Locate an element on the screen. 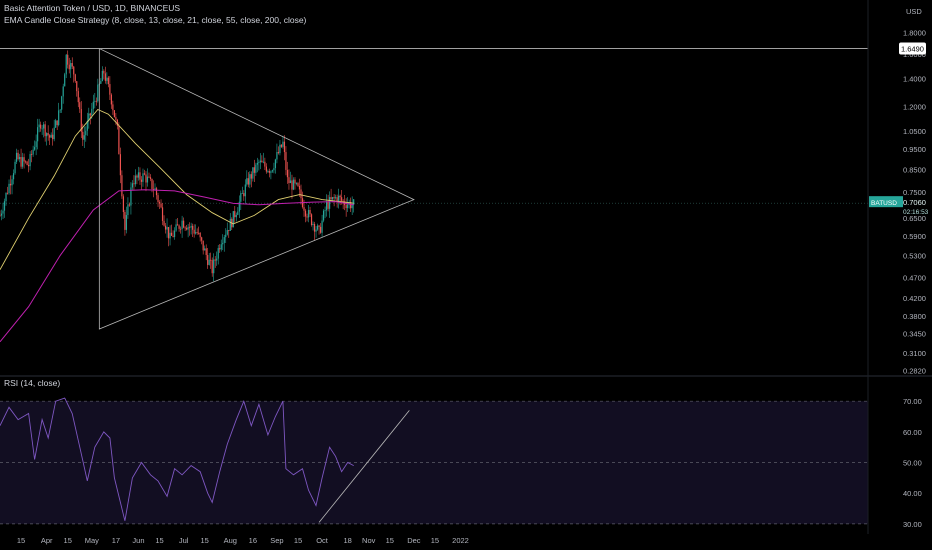  price-tick-label: 1.0500 is located at coordinates (914, 131).